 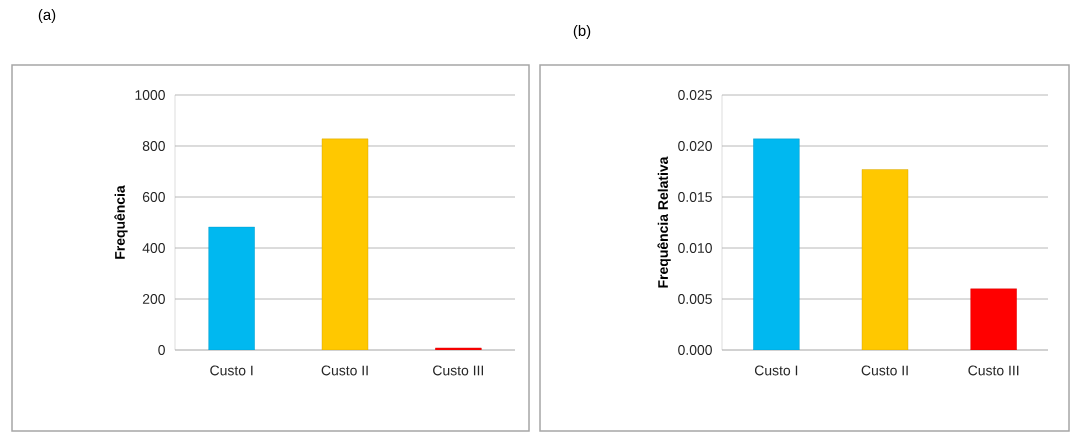 I want to click on y-axis-title: Frequência, so click(x=121, y=222).